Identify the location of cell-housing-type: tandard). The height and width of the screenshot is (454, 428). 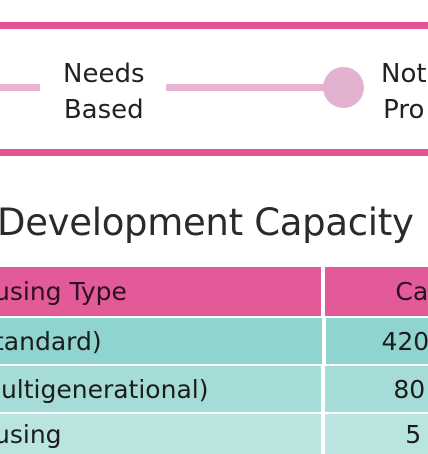
(161, 341).